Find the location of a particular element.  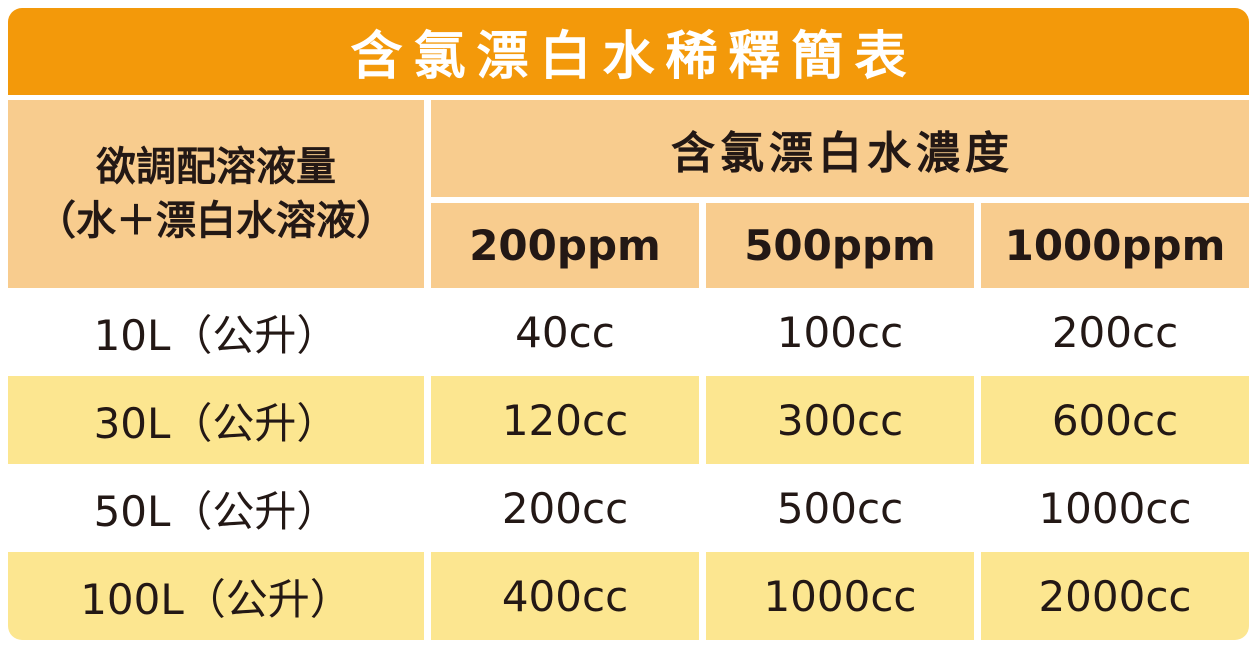

value-50l-500ppm: 500cc is located at coordinates (840, 508).